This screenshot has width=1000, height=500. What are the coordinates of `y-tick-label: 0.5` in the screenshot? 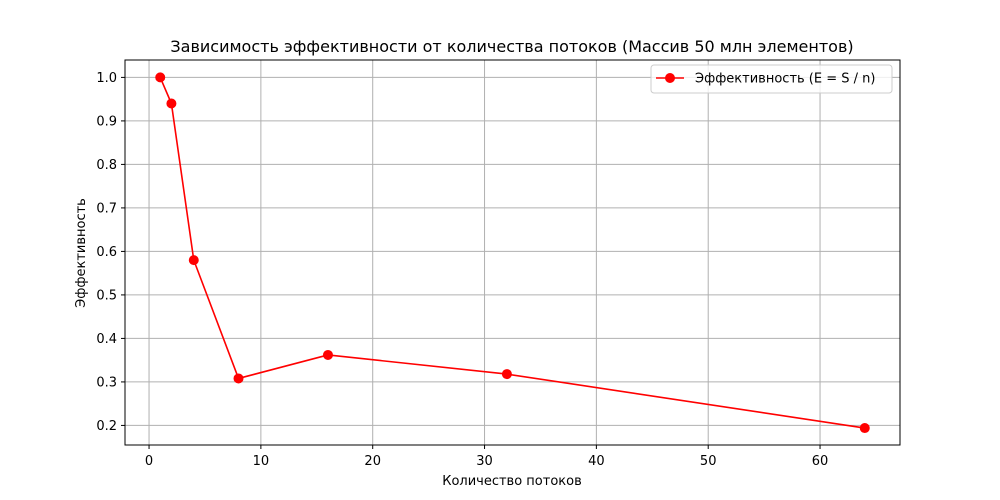 It's located at (106, 295).